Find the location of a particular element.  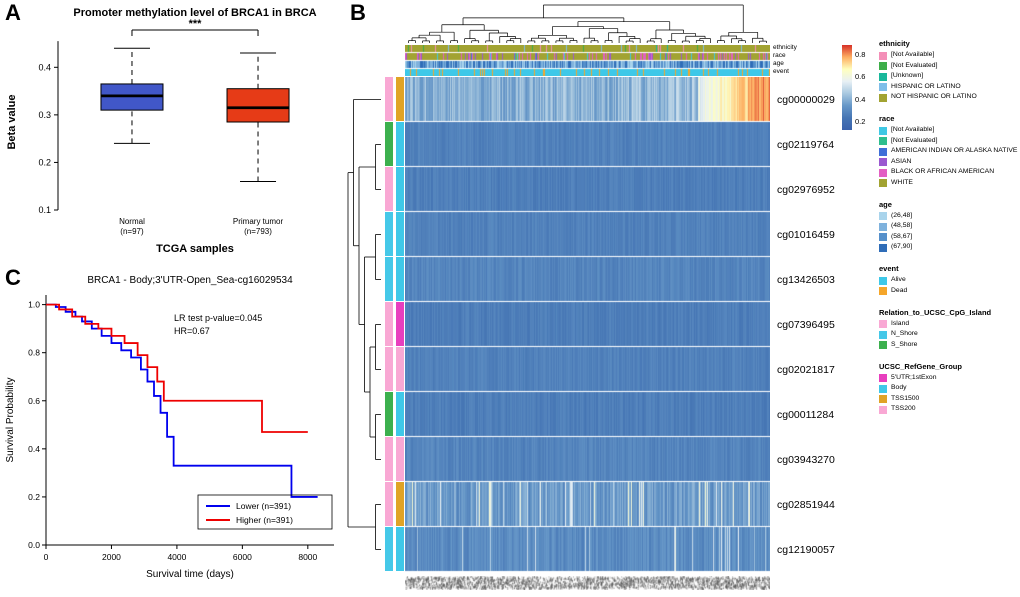

legend-item: Island is located at coordinates (949, 324).